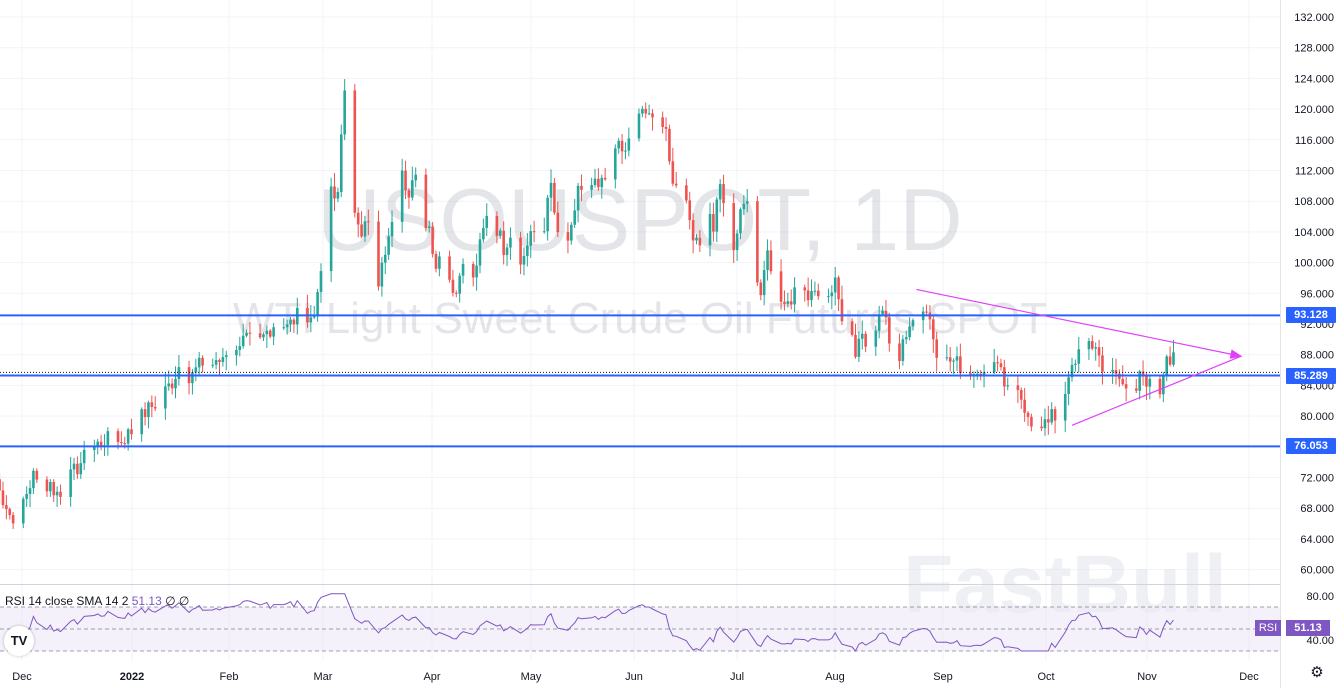  Describe the element at coordinates (97, 601) in the screenshot. I see `rsi-legend: RSI 14 close SMA 14 2 51.13 ∅ ∅` at that location.